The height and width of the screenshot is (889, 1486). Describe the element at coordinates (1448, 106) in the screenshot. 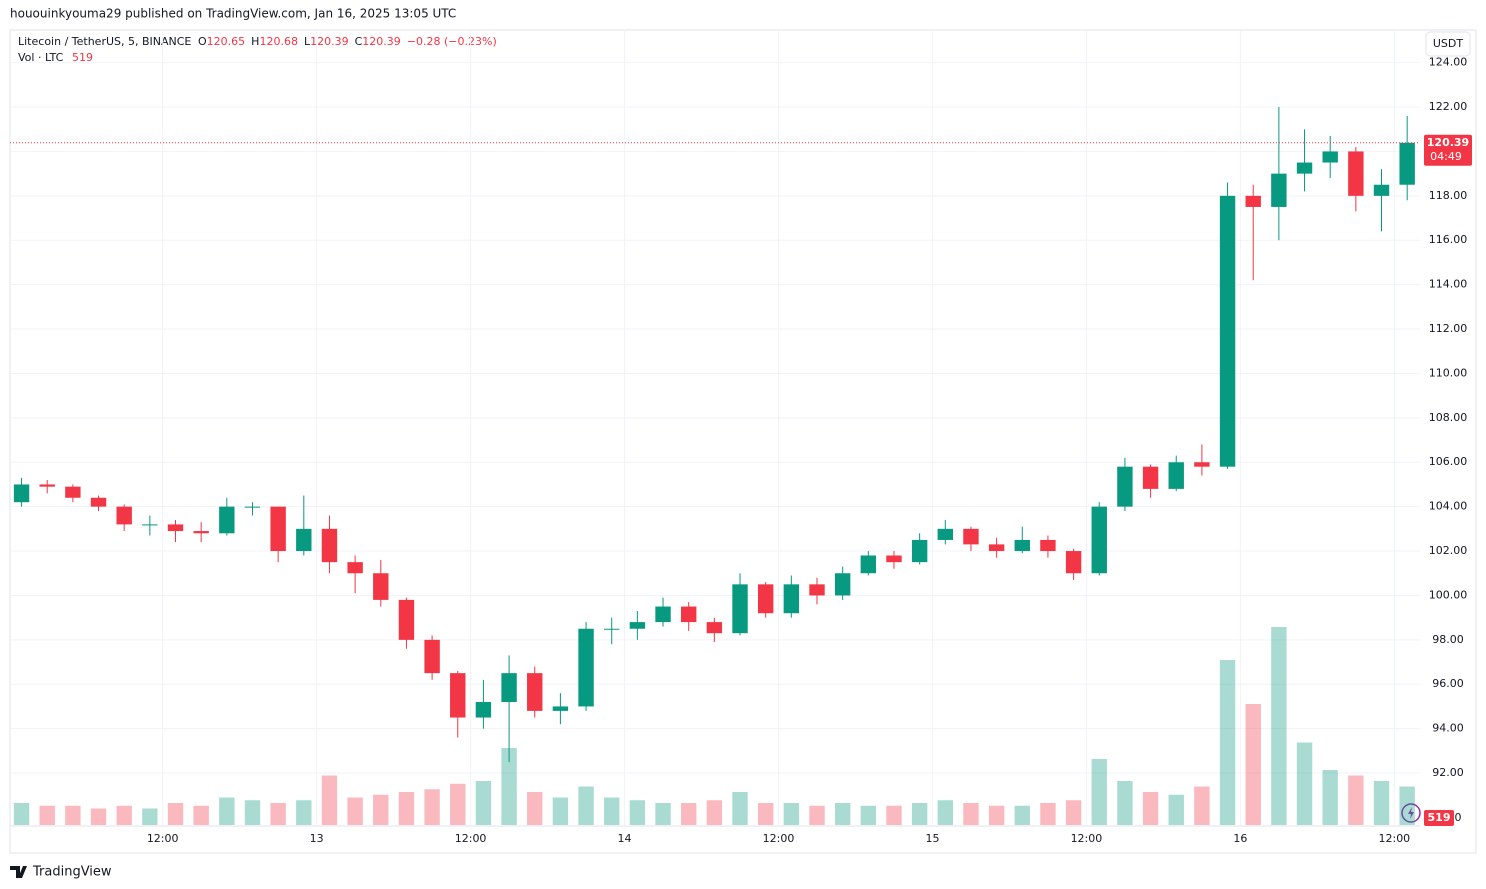

I see `y-tick-label: 122.00` at that location.